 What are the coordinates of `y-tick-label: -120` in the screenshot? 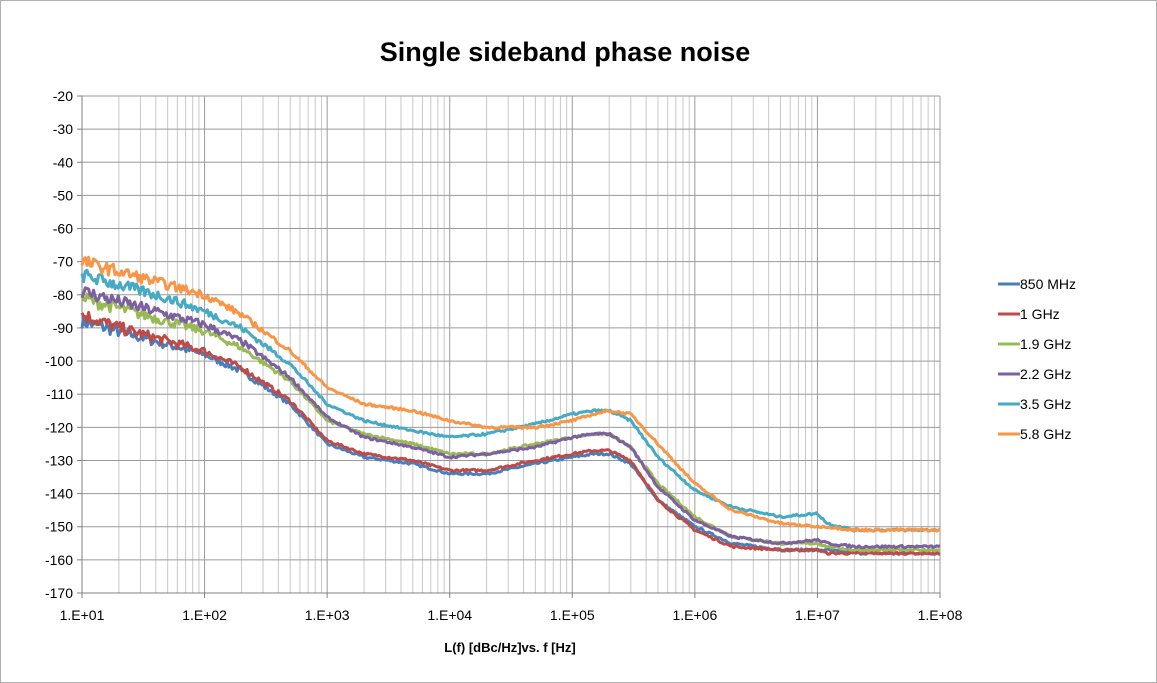 It's located at (59, 427).